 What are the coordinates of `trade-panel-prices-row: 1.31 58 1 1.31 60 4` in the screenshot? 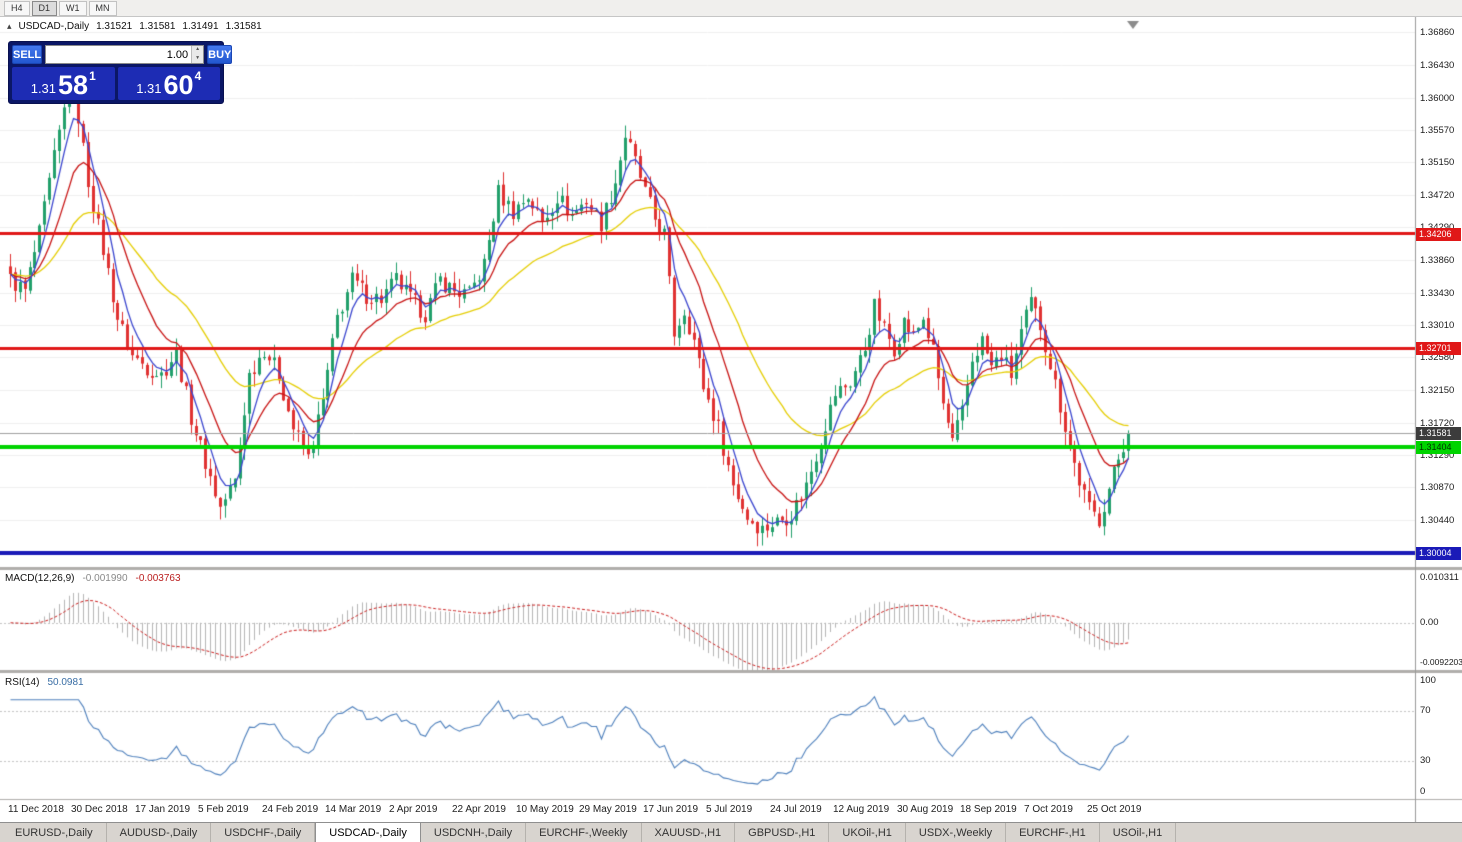 It's located at (116, 83).